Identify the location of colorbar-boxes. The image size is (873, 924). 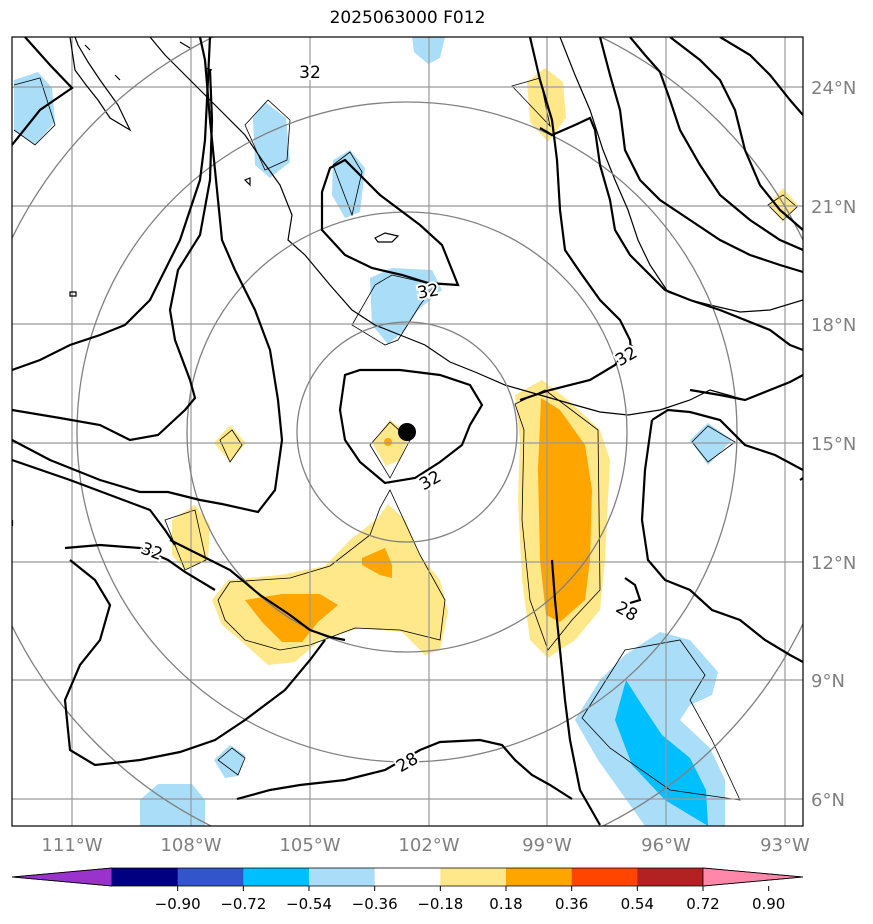
(407, 877).